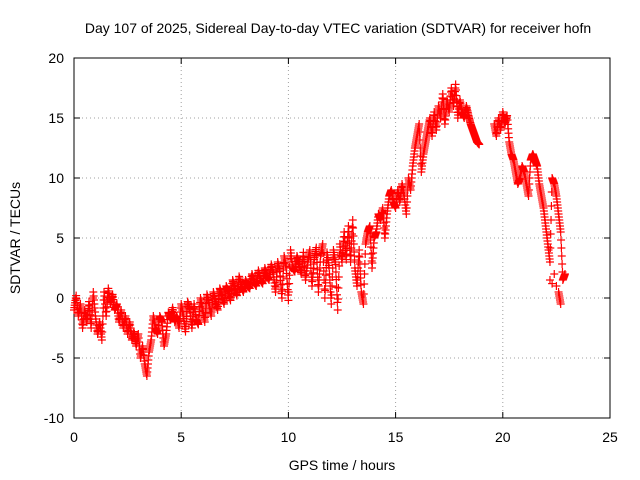 This screenshot has width=640, height=480. What do you see at coordinates (289, 437) in the screenshot?
I see `x-tick-label: 10` at bounding box center [289, 437].